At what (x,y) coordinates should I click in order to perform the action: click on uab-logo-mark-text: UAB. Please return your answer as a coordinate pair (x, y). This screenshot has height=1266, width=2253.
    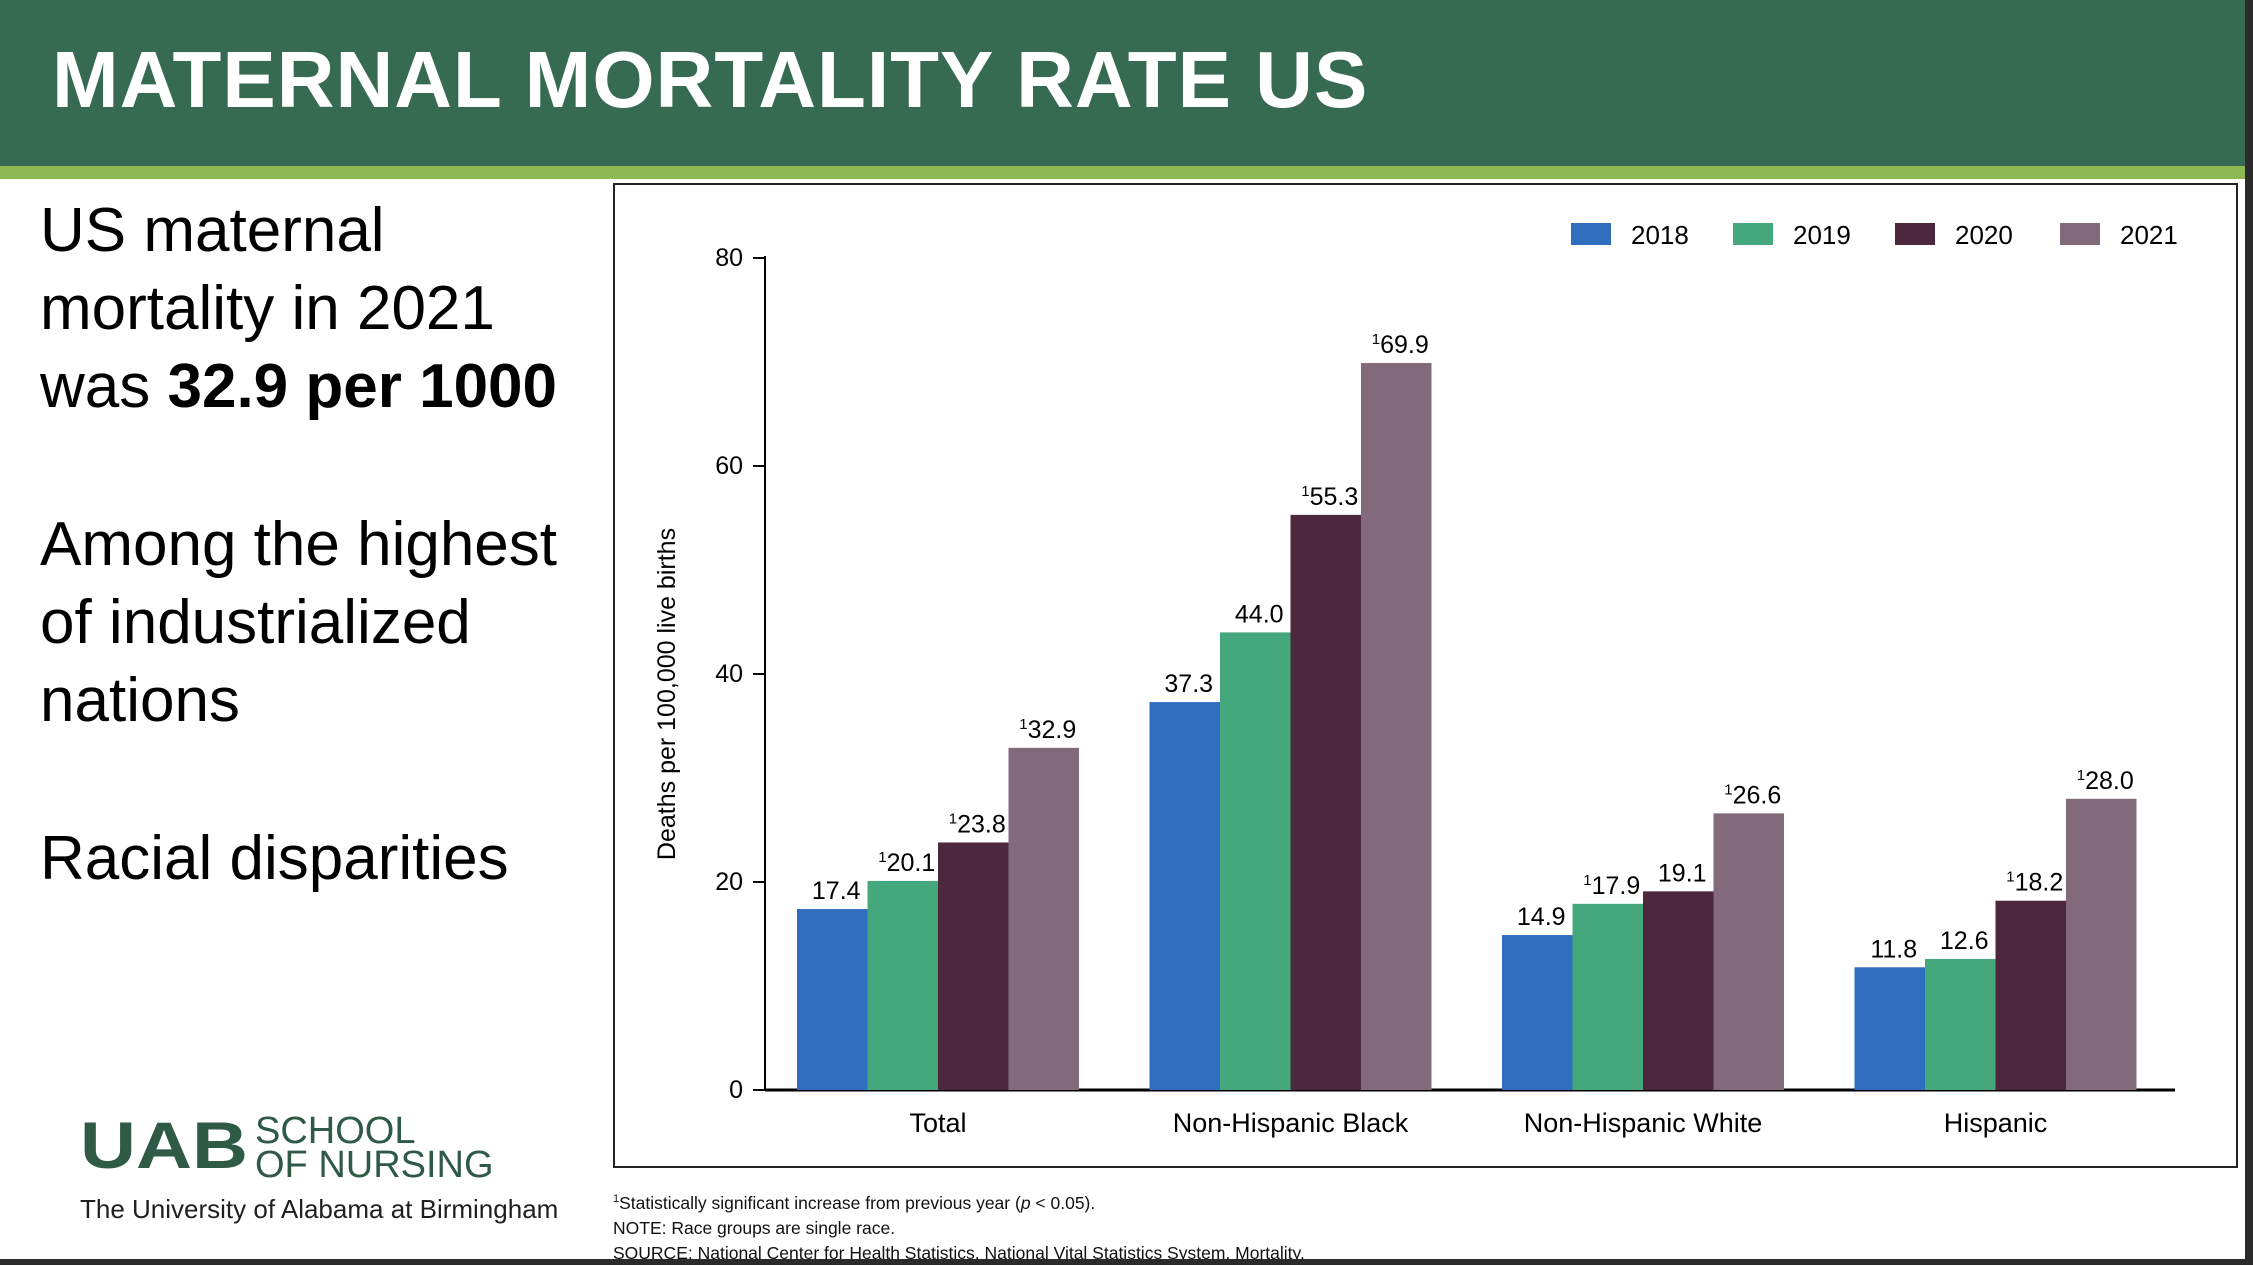
    Looking at the image, I should click on (164, 1146).